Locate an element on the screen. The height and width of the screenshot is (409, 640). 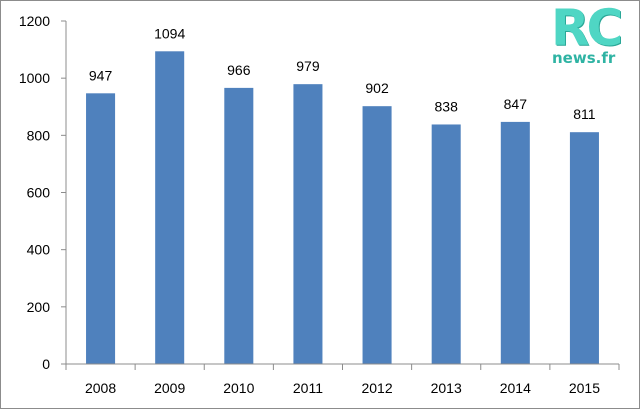
data-label-2011: 979 is located at coordinates (308, 66).